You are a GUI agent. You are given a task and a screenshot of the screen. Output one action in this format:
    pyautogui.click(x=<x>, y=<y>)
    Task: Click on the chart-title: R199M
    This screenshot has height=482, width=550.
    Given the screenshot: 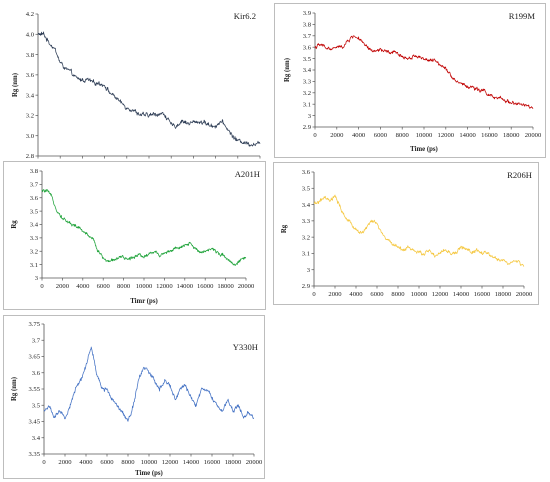 What is the action you would take?
    pyautogui.click(x=522, y=16)
    